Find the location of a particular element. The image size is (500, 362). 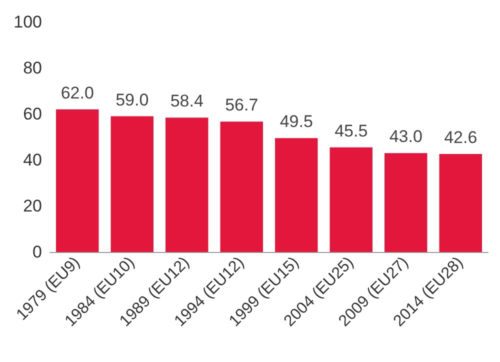

y-tick-label: 80 is located at coordinates (32, 68).